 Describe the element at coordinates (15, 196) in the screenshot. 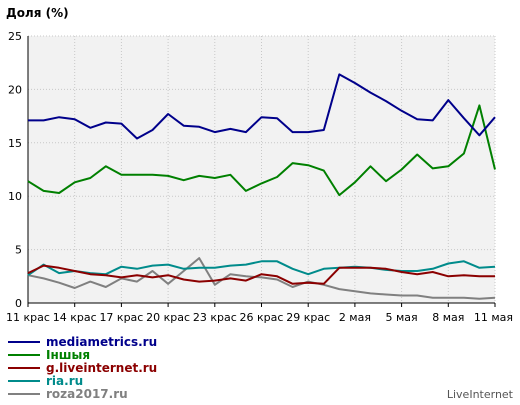

I see `y-tick-label: 10` at that location.